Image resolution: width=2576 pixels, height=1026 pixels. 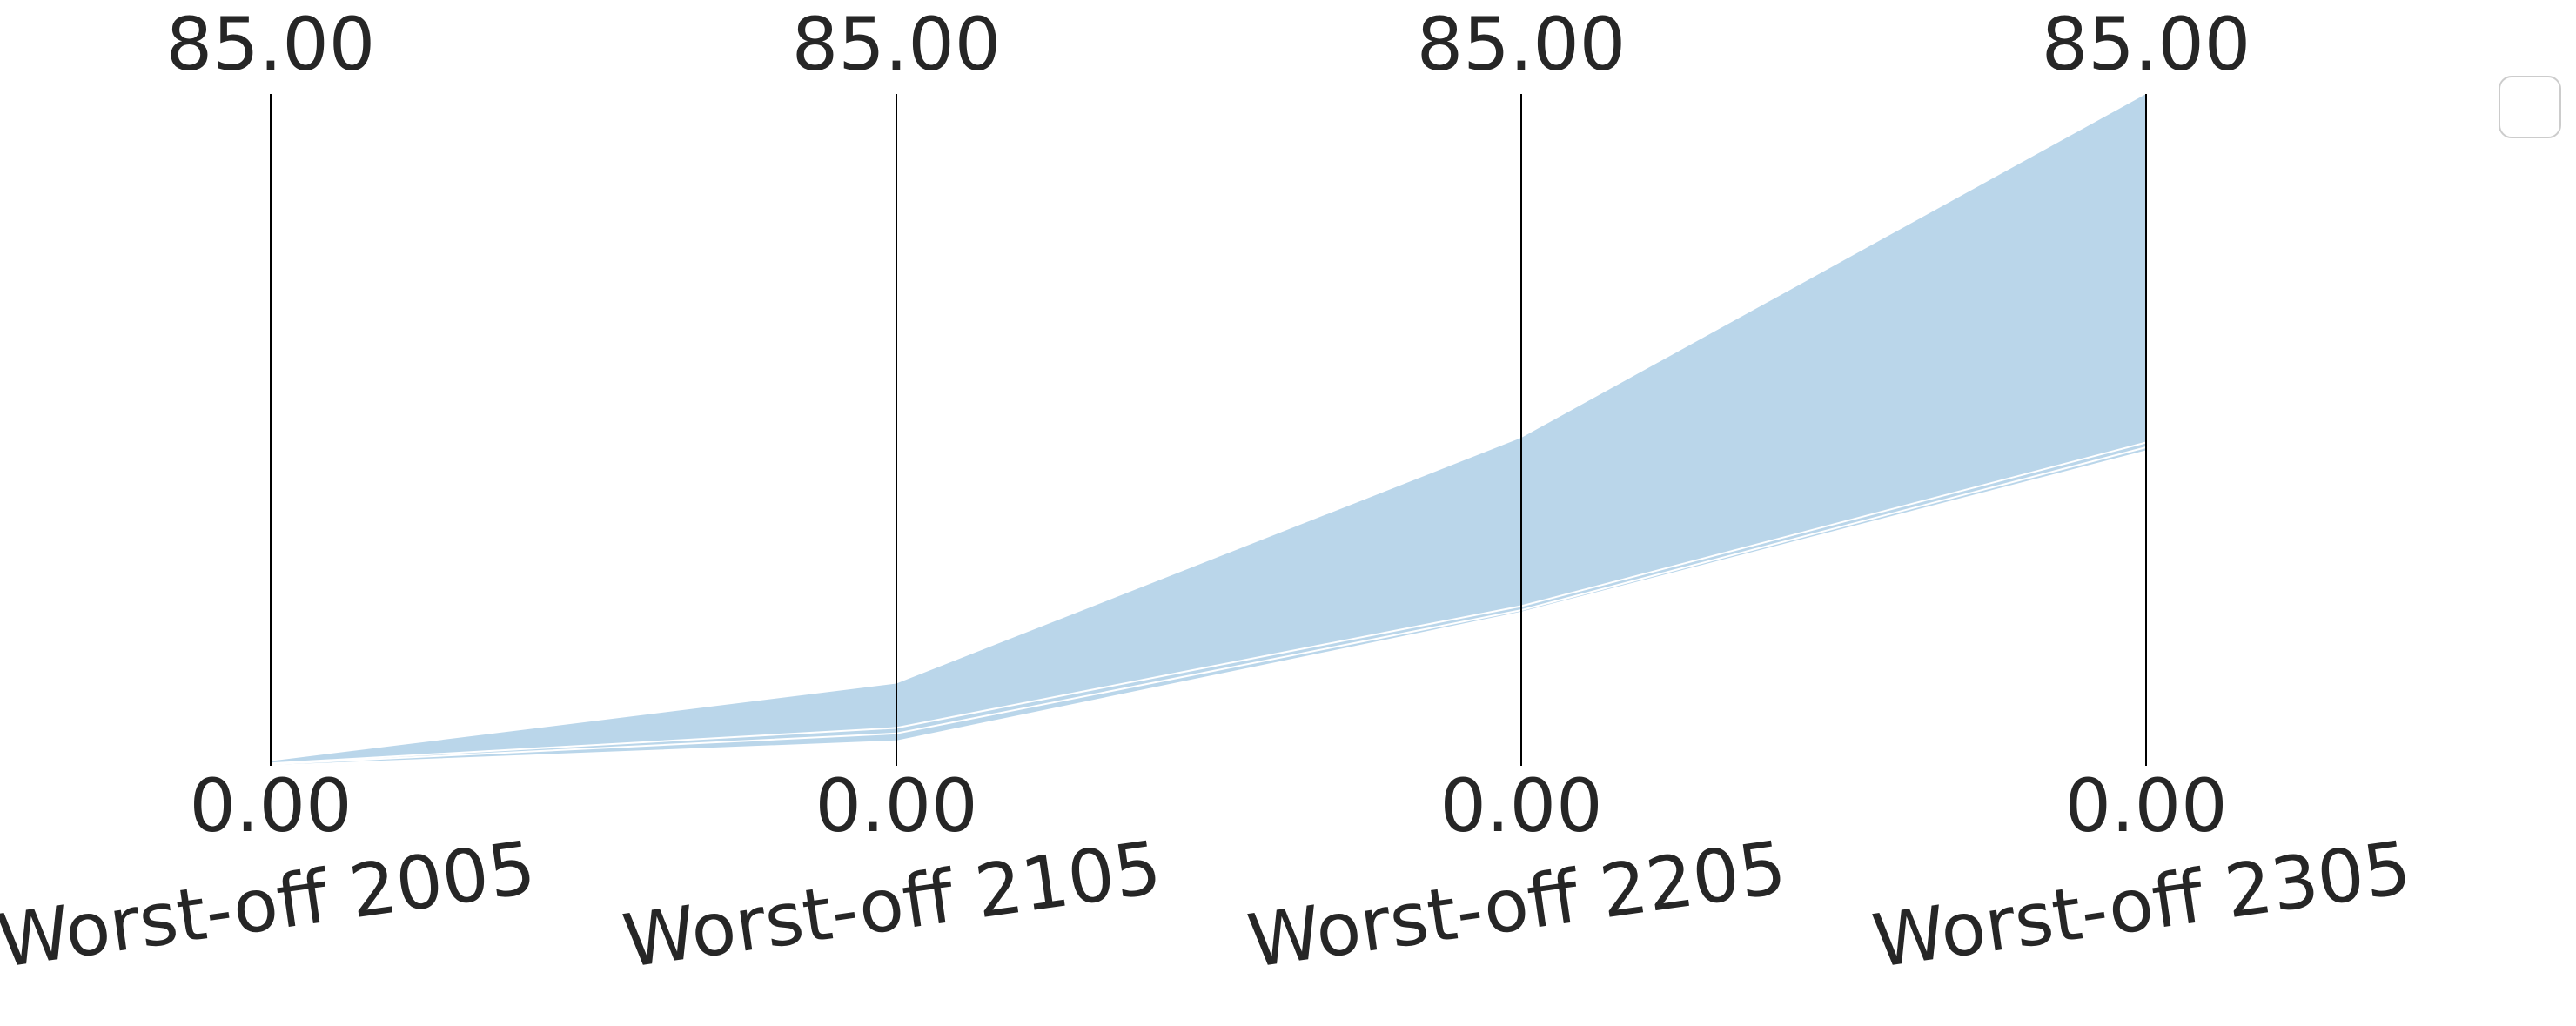 What do you see at coordinates (270, 805) in the screenshot?
I see `axis-min-label-1: 0.00` at bounding box center [270, 805].